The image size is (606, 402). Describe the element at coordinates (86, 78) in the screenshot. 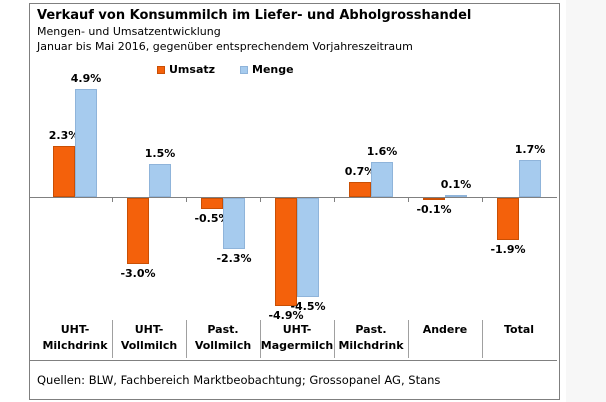

I see `bar-value-label: 4.9%` at that location.